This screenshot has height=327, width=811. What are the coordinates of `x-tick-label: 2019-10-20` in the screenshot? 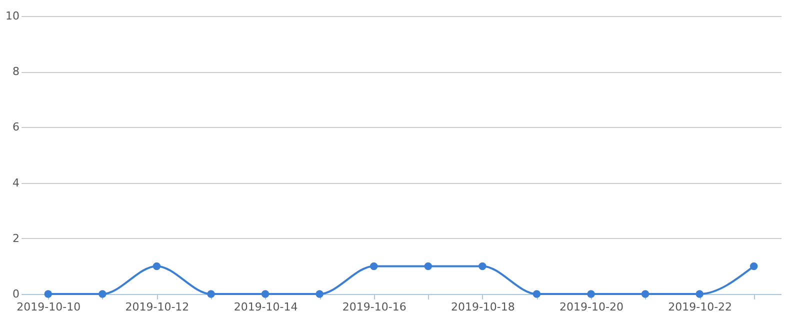 It's located at (592, 307).